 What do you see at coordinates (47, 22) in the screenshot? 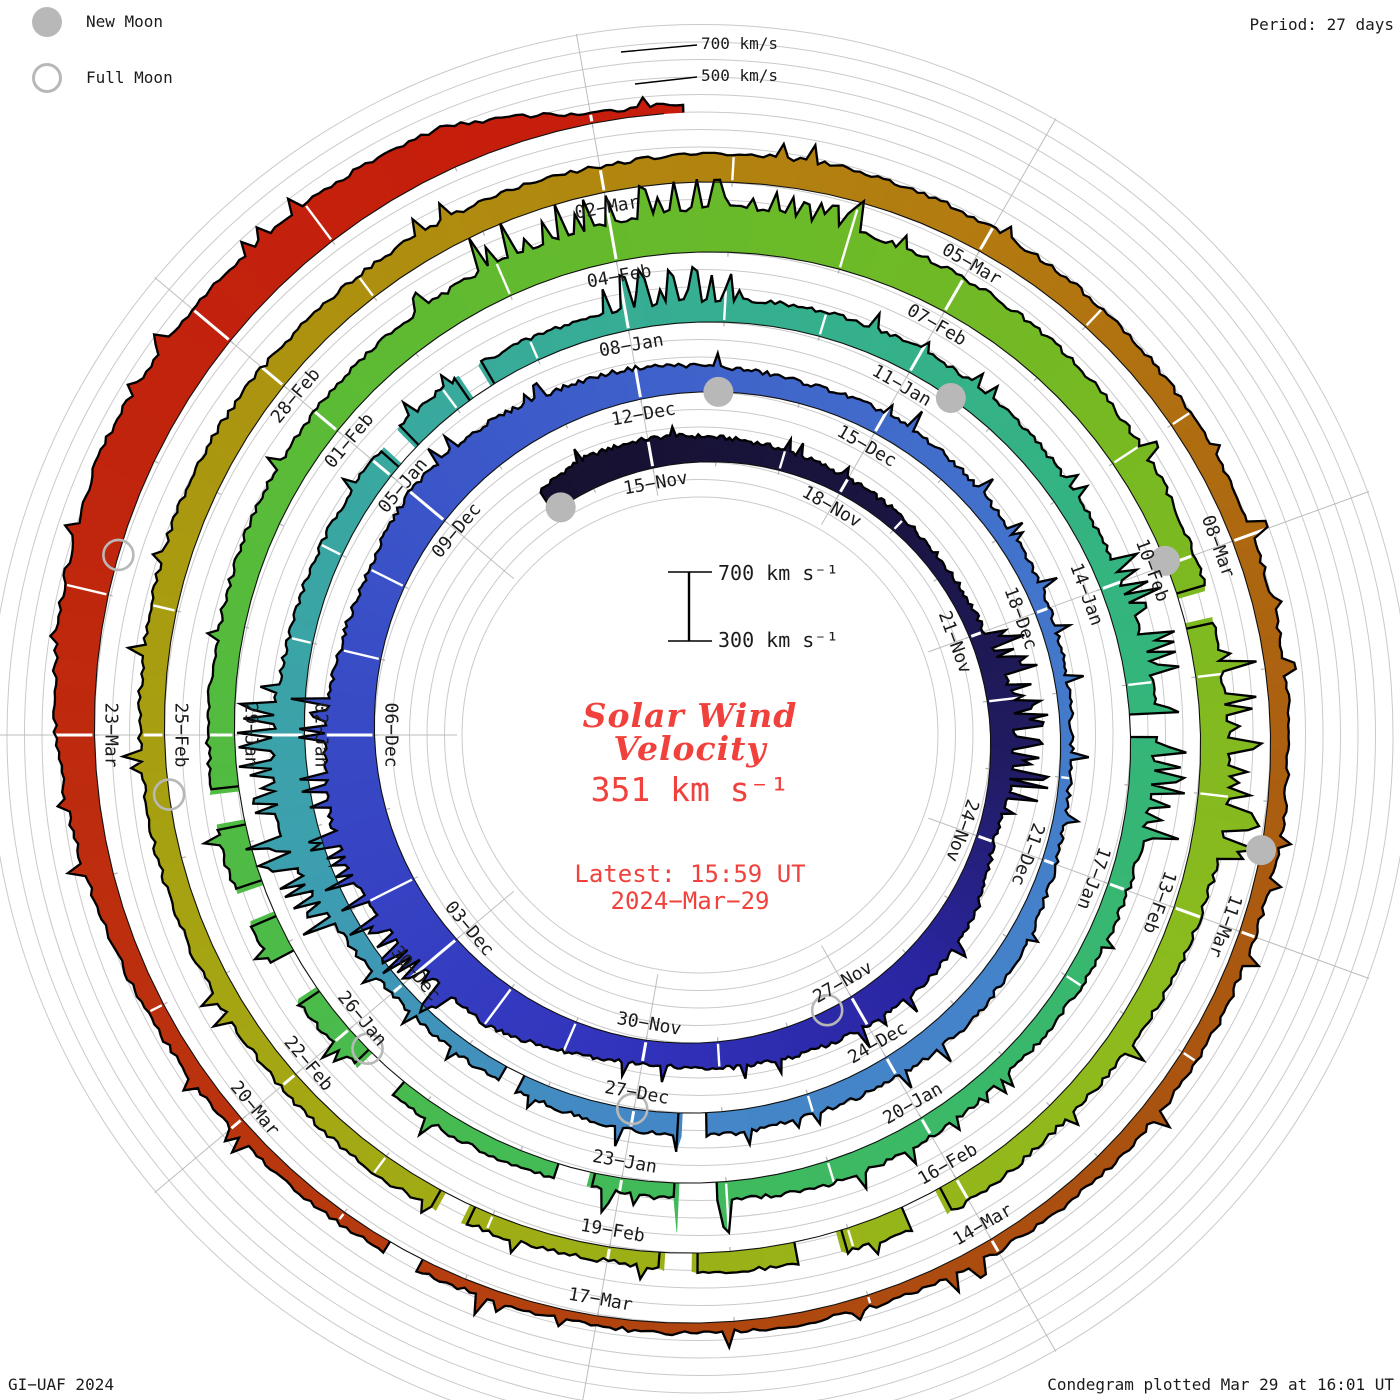
I see `new-moon-icon` at bounding box center [47, 22].